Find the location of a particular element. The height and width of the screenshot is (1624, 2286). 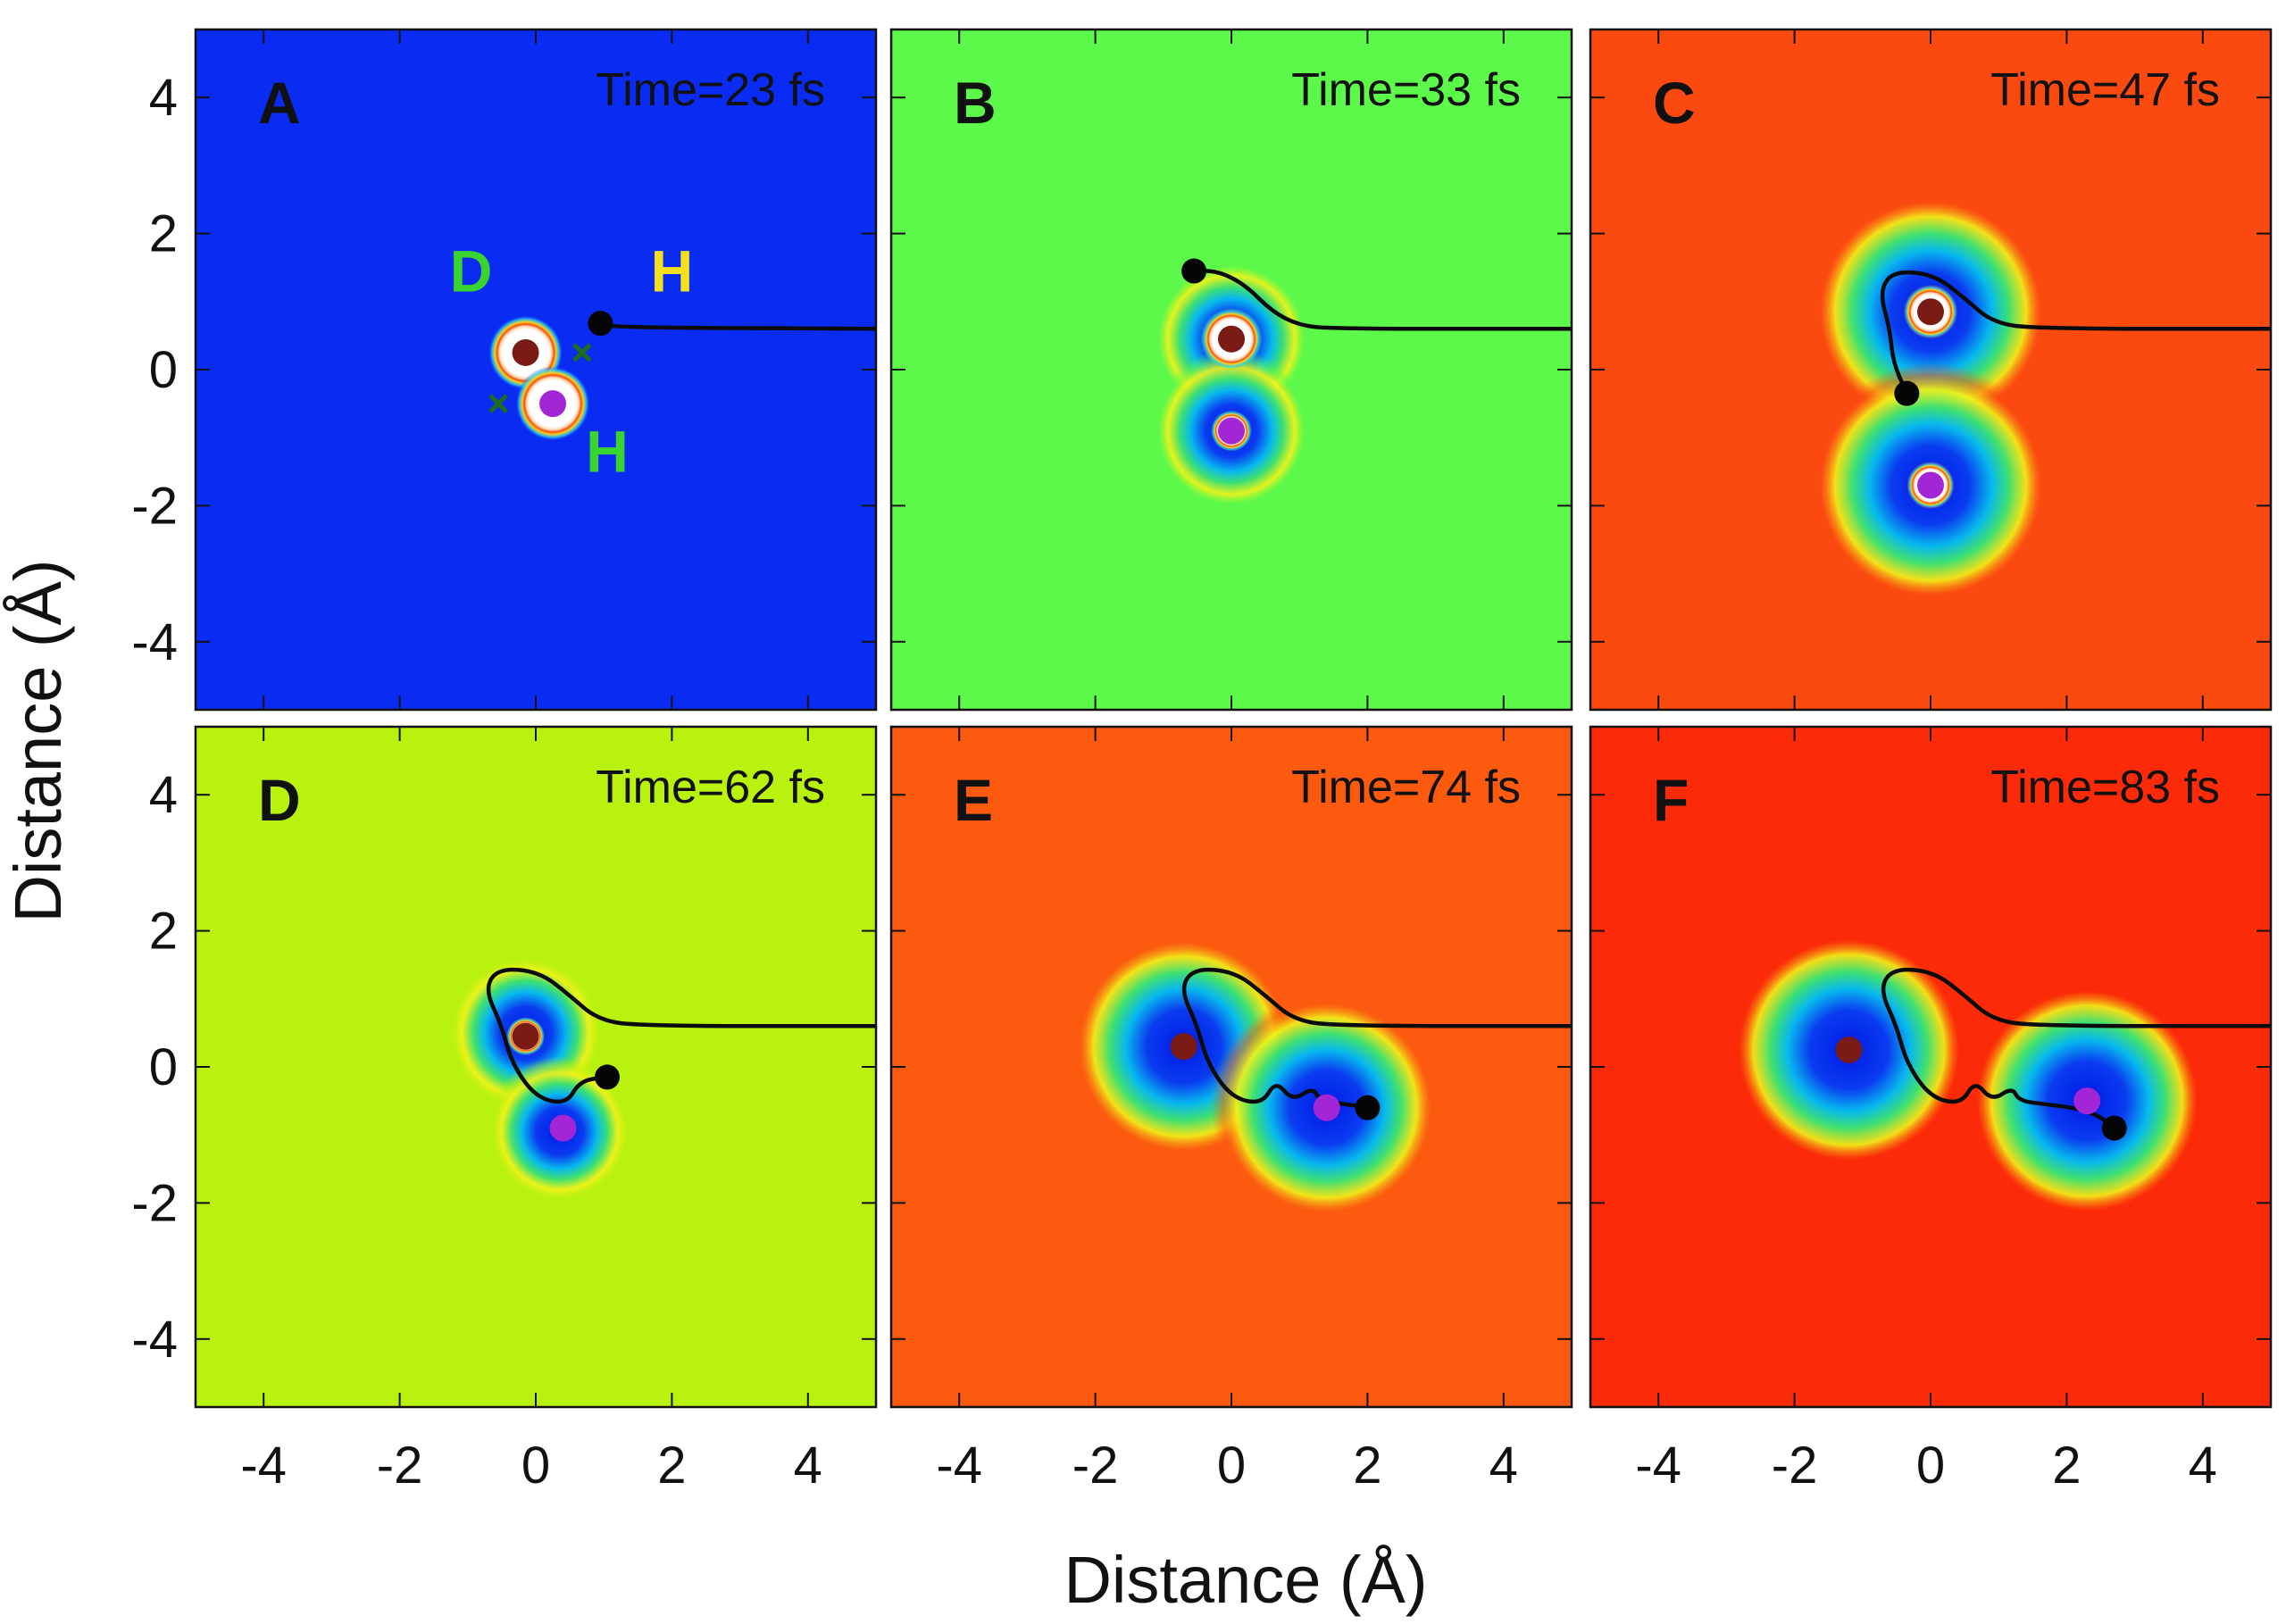

time-label: Time=74 fs is located at coordinates (1406, 787).